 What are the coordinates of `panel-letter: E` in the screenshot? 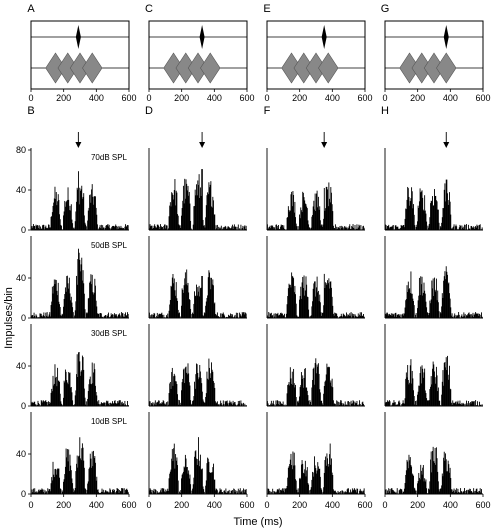 It's located at (266, 9).